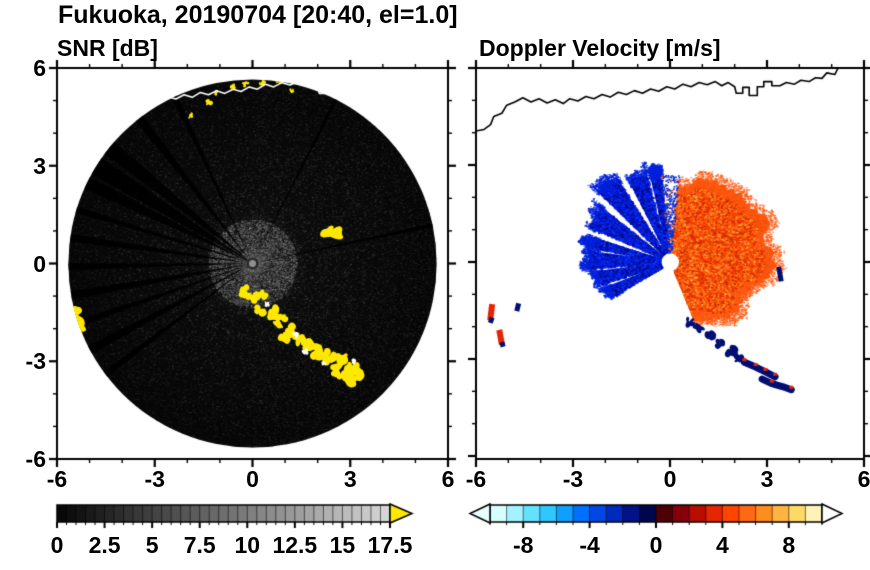 The width and height of the screenshot is (870, 570). What do you see at coordinates (107, 48) in the screenshot?
I see `snr-panel-title: SNR [dB]` at bounding box center [107, 48].